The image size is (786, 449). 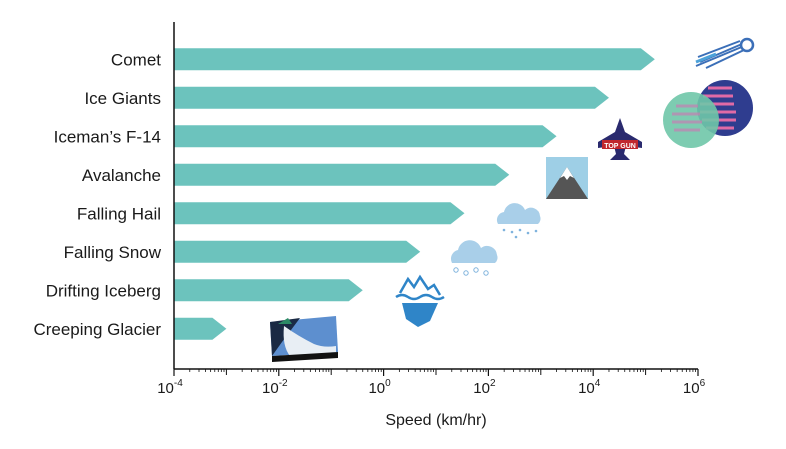 What do you see at coordinates (97, 329) in the screenshot?
I see `category-label-7: Creeping Glacier` at bounding box center [97, 329].